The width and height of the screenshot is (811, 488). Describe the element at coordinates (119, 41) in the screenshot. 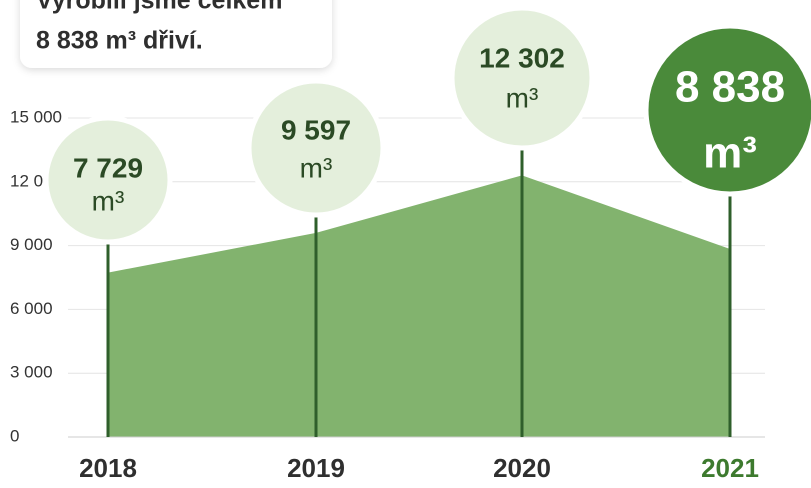

I see `chart-subtitle: 8 838 m³ dřiví.` at that location.